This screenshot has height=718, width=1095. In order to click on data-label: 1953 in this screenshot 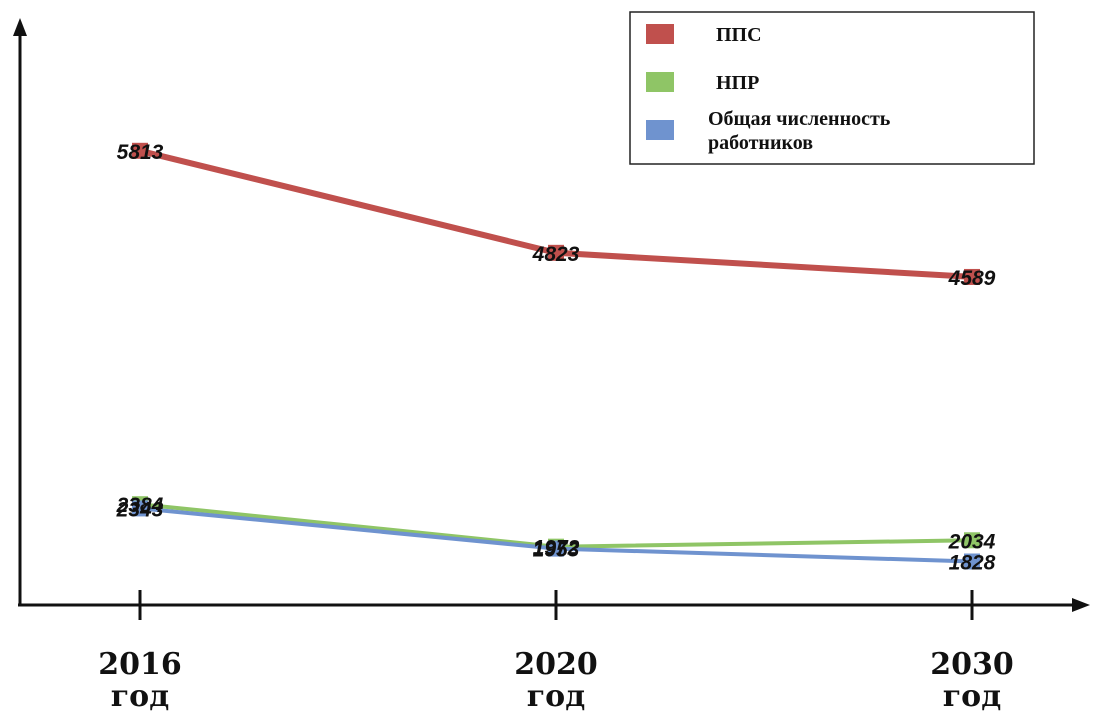, I will do `click(556, 550)`.